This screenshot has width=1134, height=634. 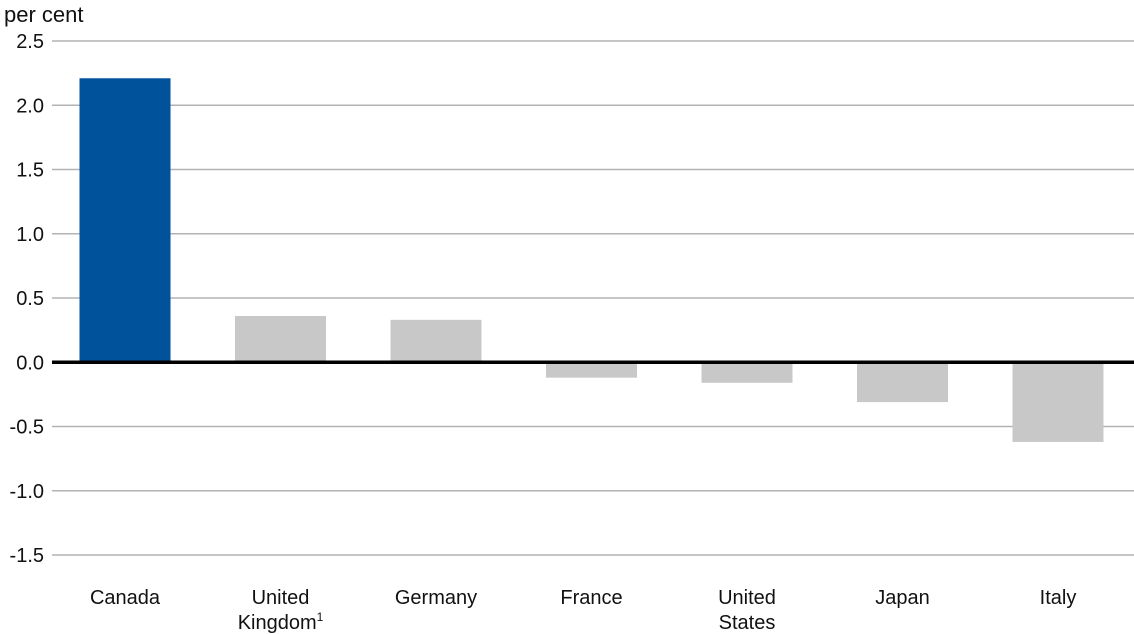 I want to click on y-tick-label: -1.5, so click(x=27, y=556).